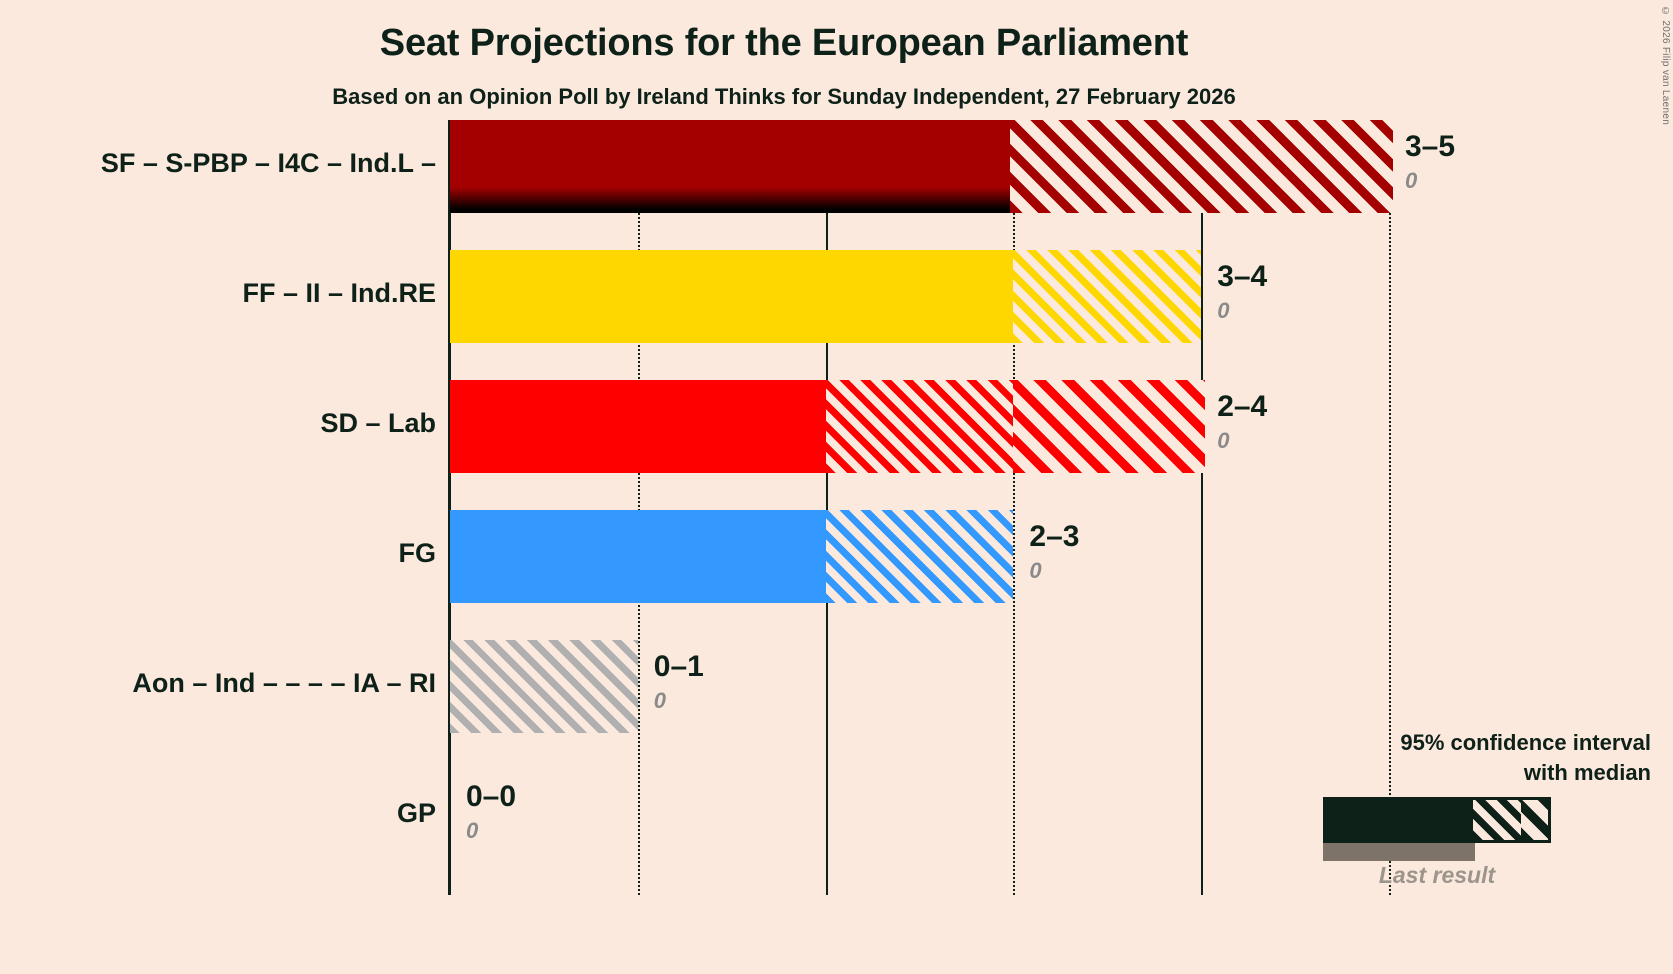 This screenshot has width=1673, height=974. I want to click on legend-last-result-label: Last result, so click(1437, 875).